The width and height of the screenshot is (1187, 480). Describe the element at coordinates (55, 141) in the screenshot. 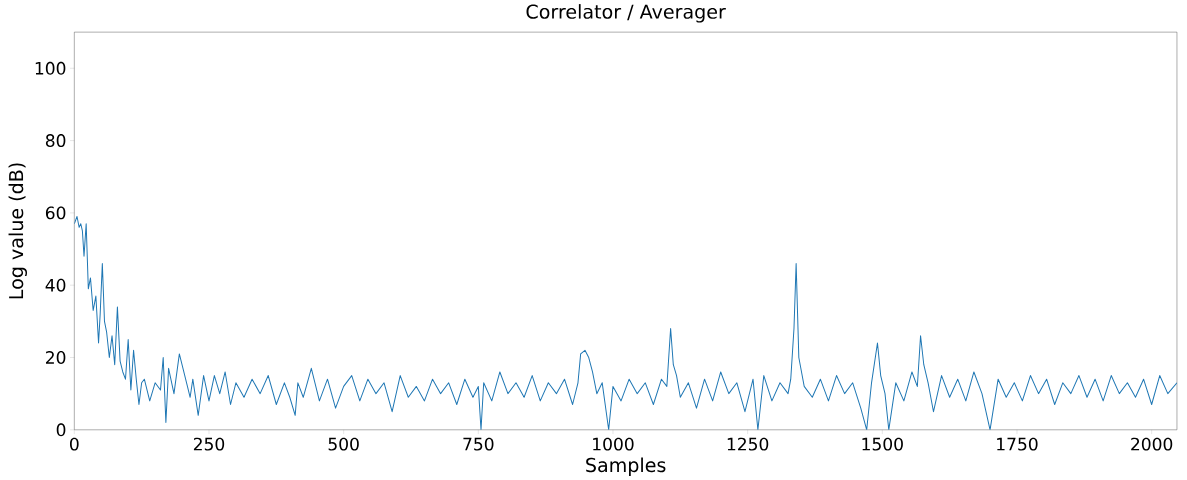

I see `y-tick-label: 80` at that location.